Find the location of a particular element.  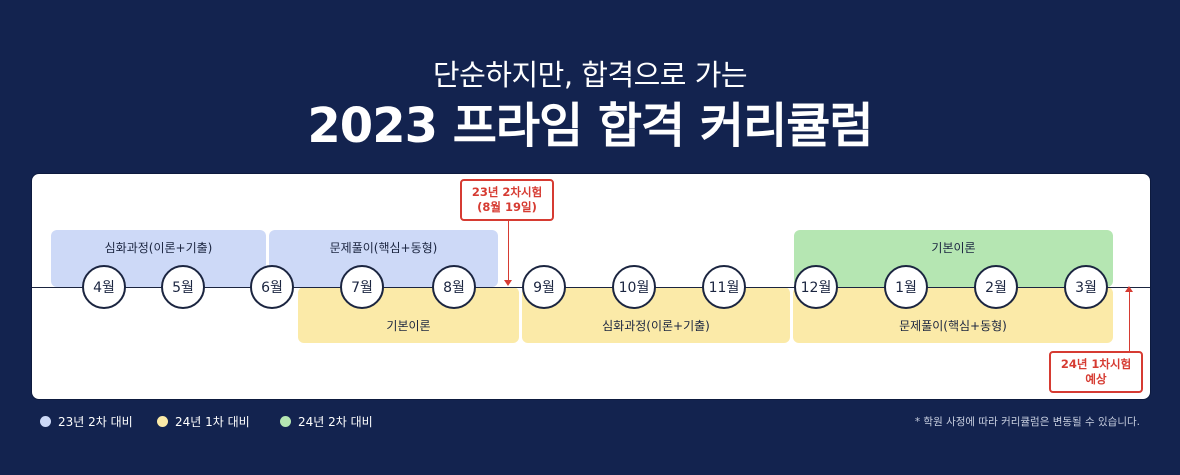

month-circle: 3월 is located at coordinates (1086, 287).